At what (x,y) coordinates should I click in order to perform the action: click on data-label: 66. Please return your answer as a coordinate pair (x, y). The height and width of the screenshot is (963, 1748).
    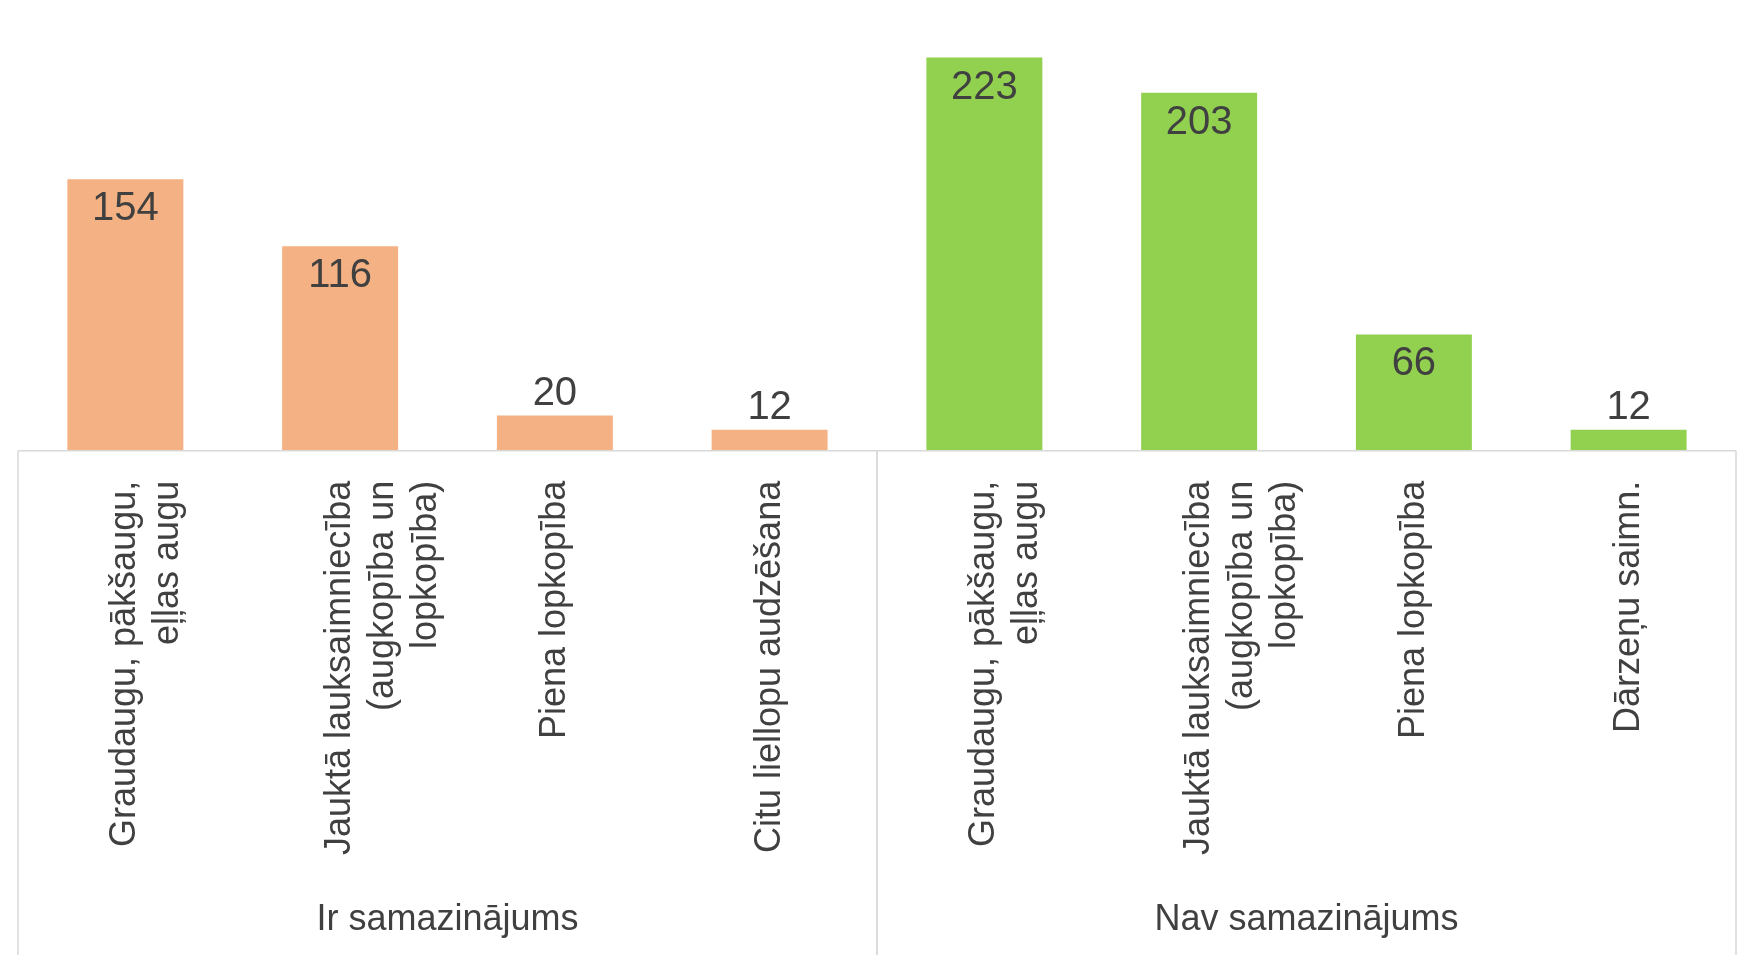
    Looking at the image, I should click on (1414, 361).